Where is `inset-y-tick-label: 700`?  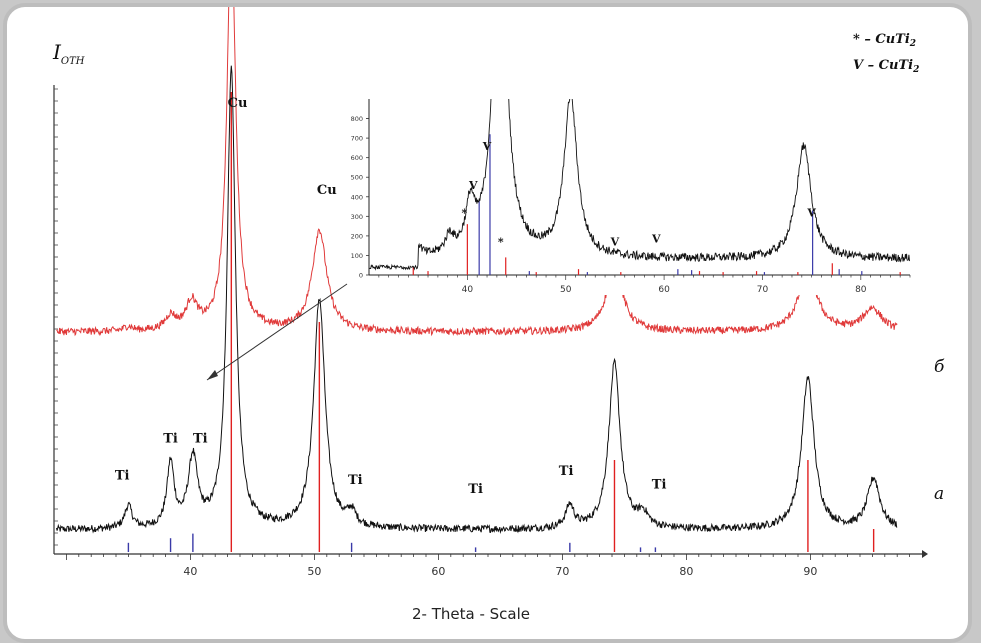
inset-y-tick-label: 700 is located at coordinates (357, 139).